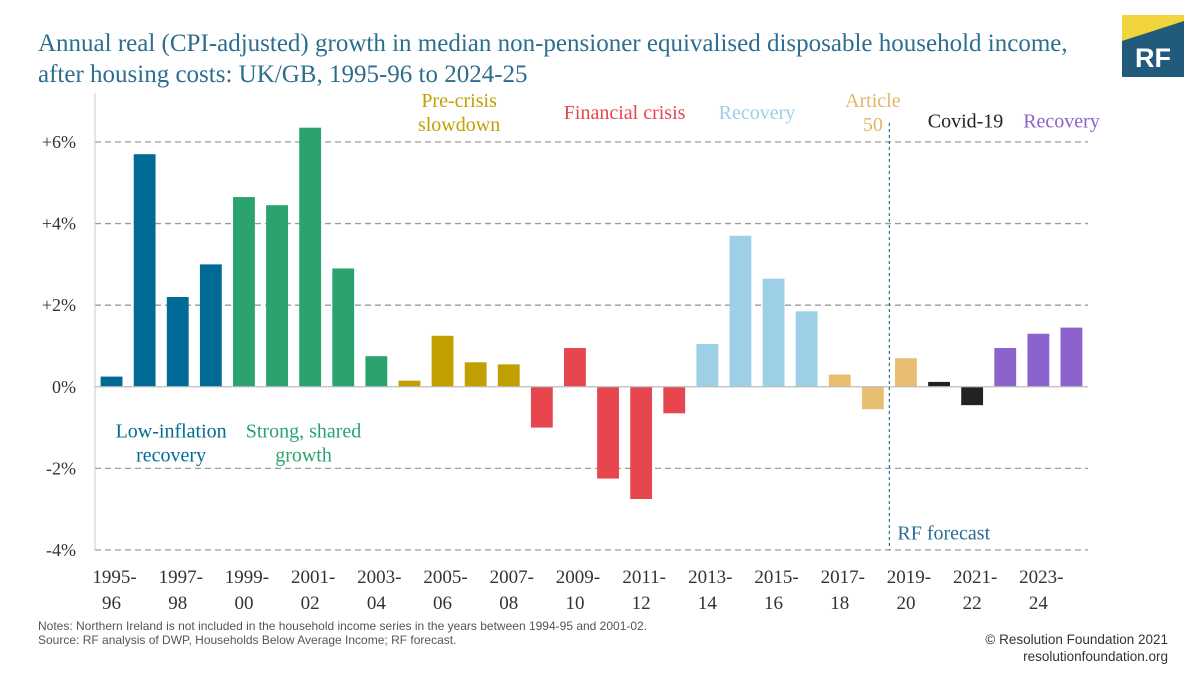 The width and height of the screenshot is (1200, 675). Describe the element at coordinates (1095, 656) in the screenshot. I see `website-link: resolutionfoundation.org` at that location.